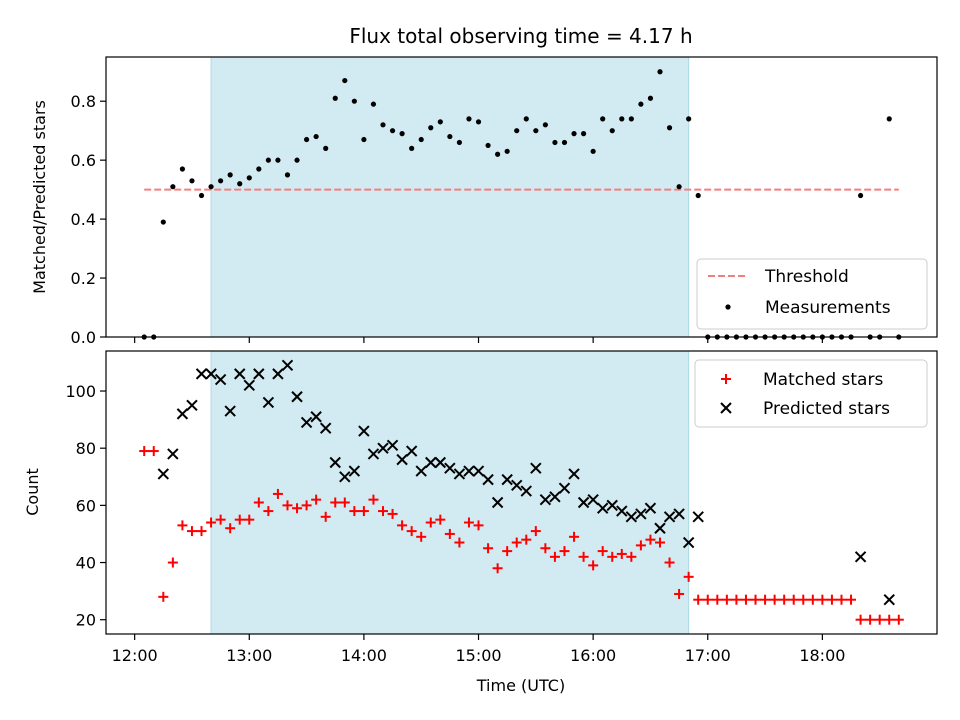 Image resolution: width=960 pixels, height=720 pixels. What do you see at coordinates (80, 391) in the screenshot?
I see `bottom-y-tick-label: 100` at bounding box center [80, 391].